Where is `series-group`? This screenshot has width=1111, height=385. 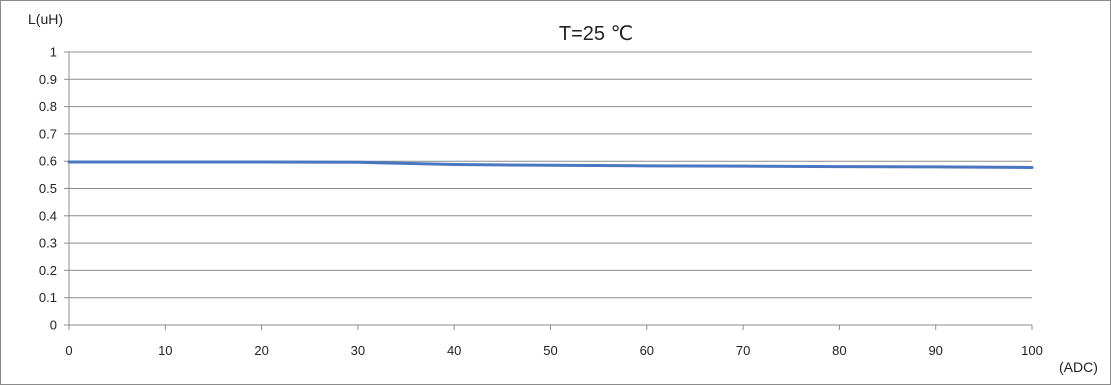 series-group is located at coordinates (550, 164).